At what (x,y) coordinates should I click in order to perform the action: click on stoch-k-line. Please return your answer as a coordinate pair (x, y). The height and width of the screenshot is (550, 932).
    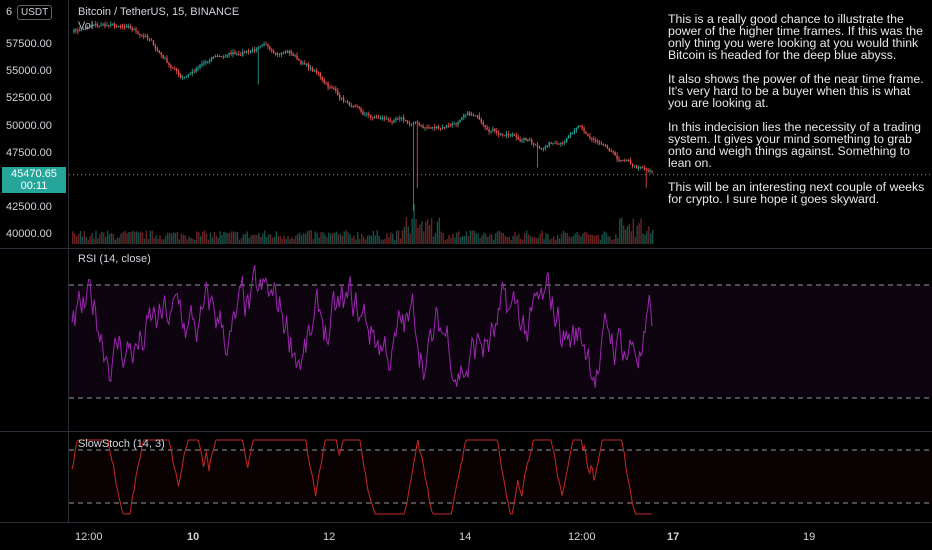
    Looking at the image, I should click on (361, 477).